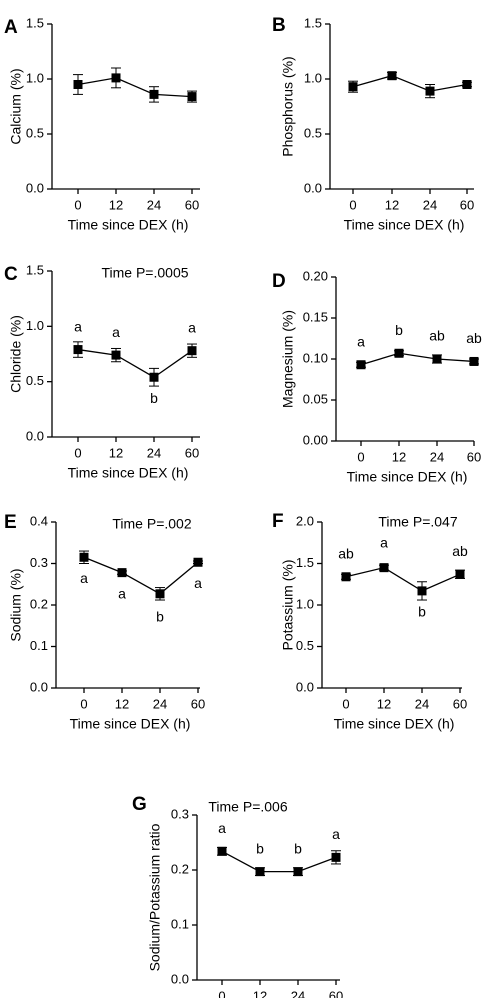 This screenshot has width=484, height=998. Describe the element at coordinates (11, 27) in the screenshot. I see `panel-label: A` at that location.